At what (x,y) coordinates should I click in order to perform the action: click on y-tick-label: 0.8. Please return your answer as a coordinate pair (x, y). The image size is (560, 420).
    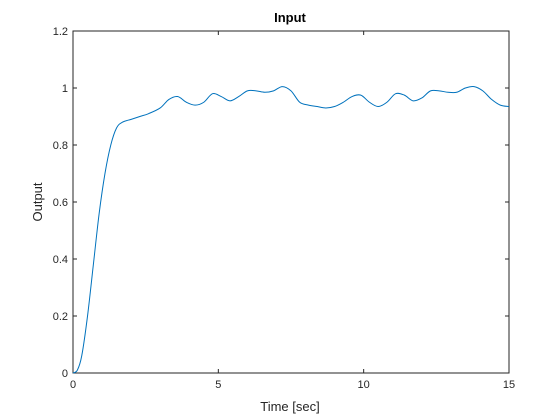
    Looking at the image, I should click on (60, 146).